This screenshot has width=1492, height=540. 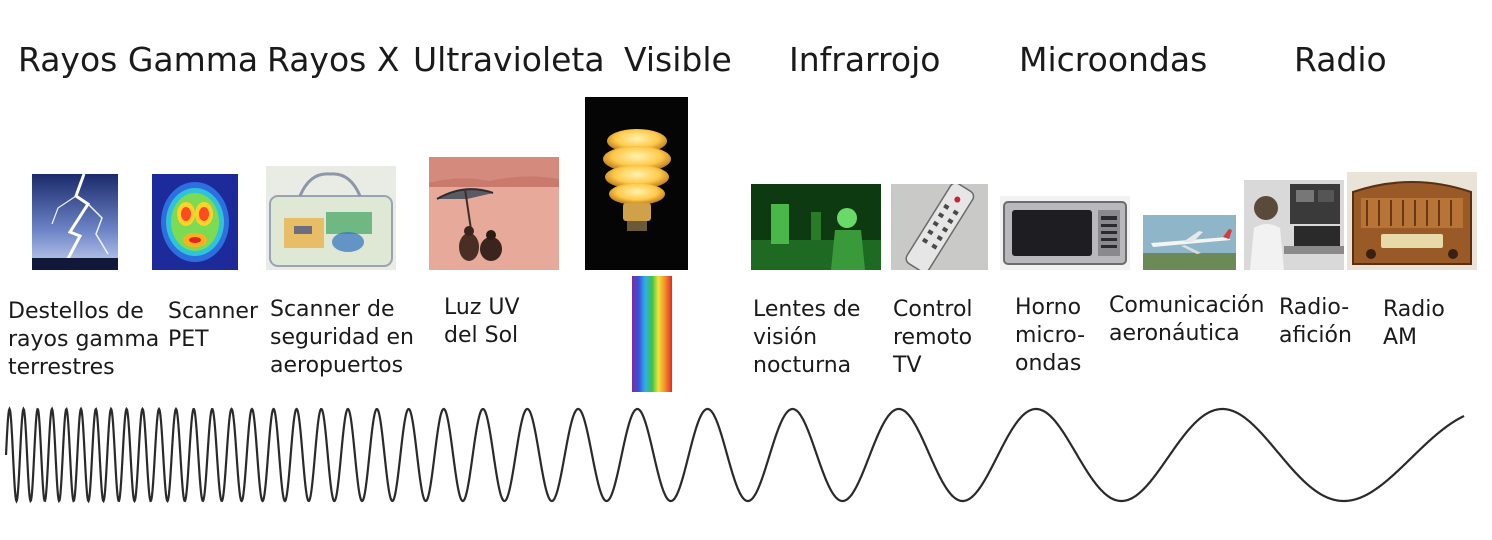 What do you see at coordinates (1315, 335) in the screenshot?
I see `caption-line: afición` at bounding box center [1315, 335].